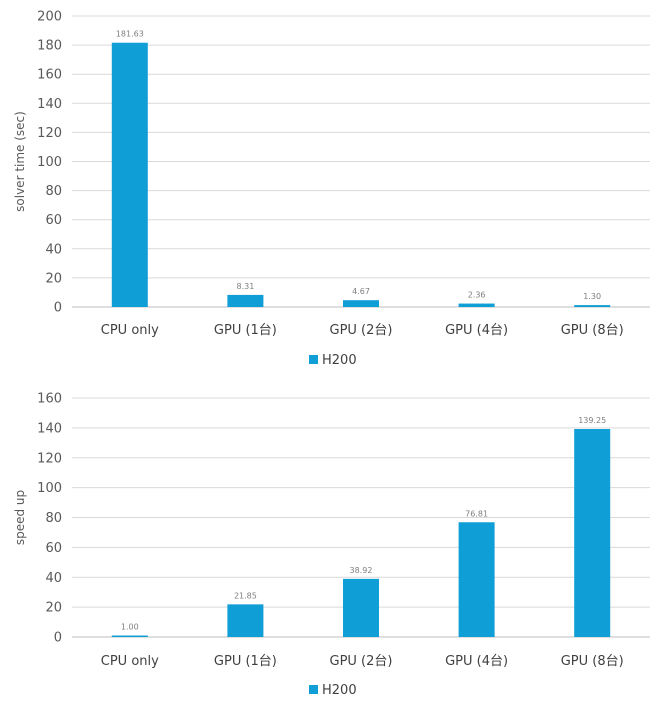 This screenshot has width=662, height=714. What do you see at coordinates (20, 517) in the screenshot?
I see `y-axis-label: speed up` at bounding box center [20, 517].